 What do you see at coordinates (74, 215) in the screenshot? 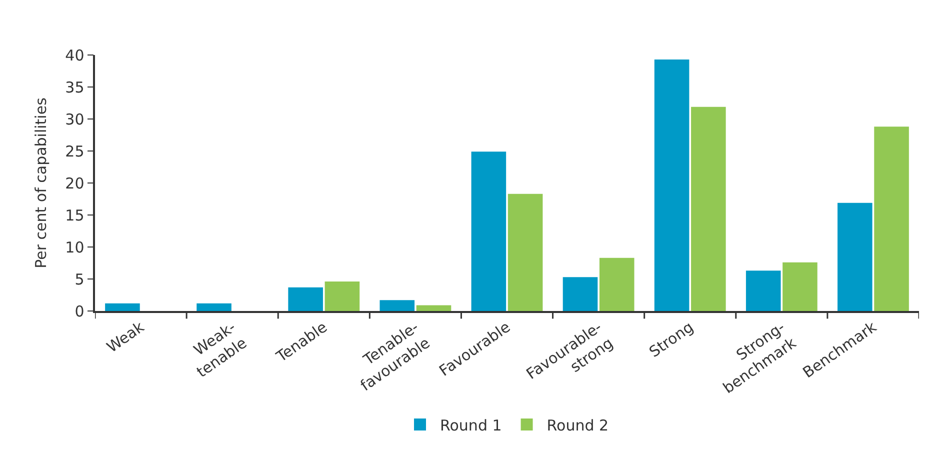
I see `y-tick-label: 15` at bounding box center [74, 215].